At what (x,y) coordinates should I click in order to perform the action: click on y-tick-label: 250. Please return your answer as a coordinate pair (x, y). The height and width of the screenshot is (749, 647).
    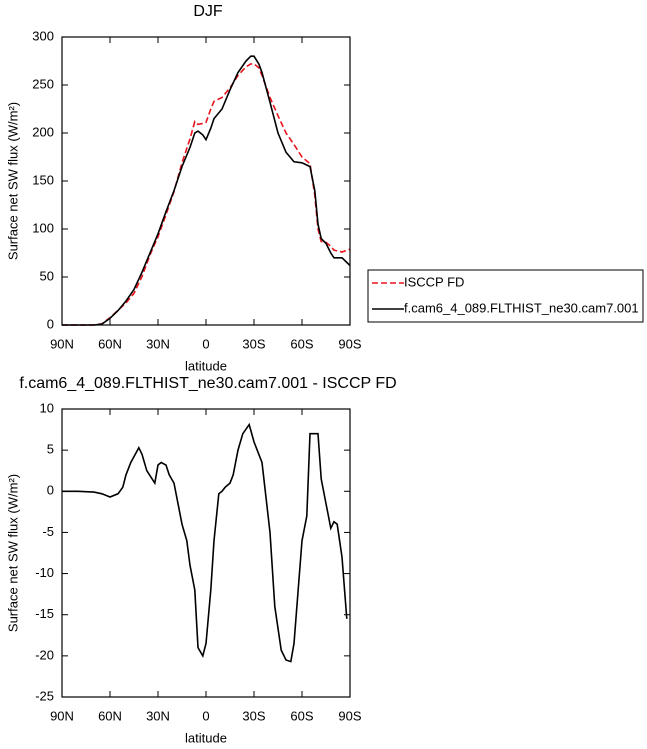
    Looking at the image, I should click on (43, 83).